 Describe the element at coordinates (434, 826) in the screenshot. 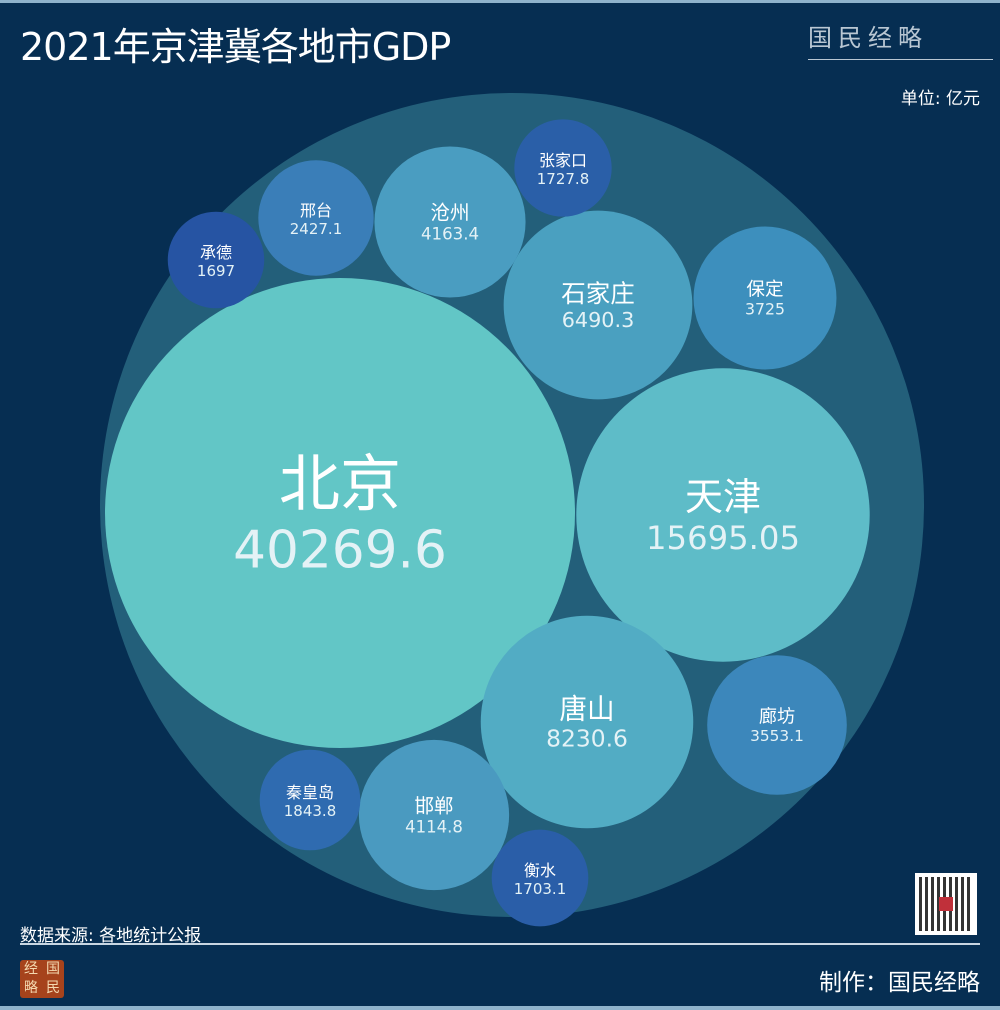

I see `bubble-value: 4114.8` at that location.